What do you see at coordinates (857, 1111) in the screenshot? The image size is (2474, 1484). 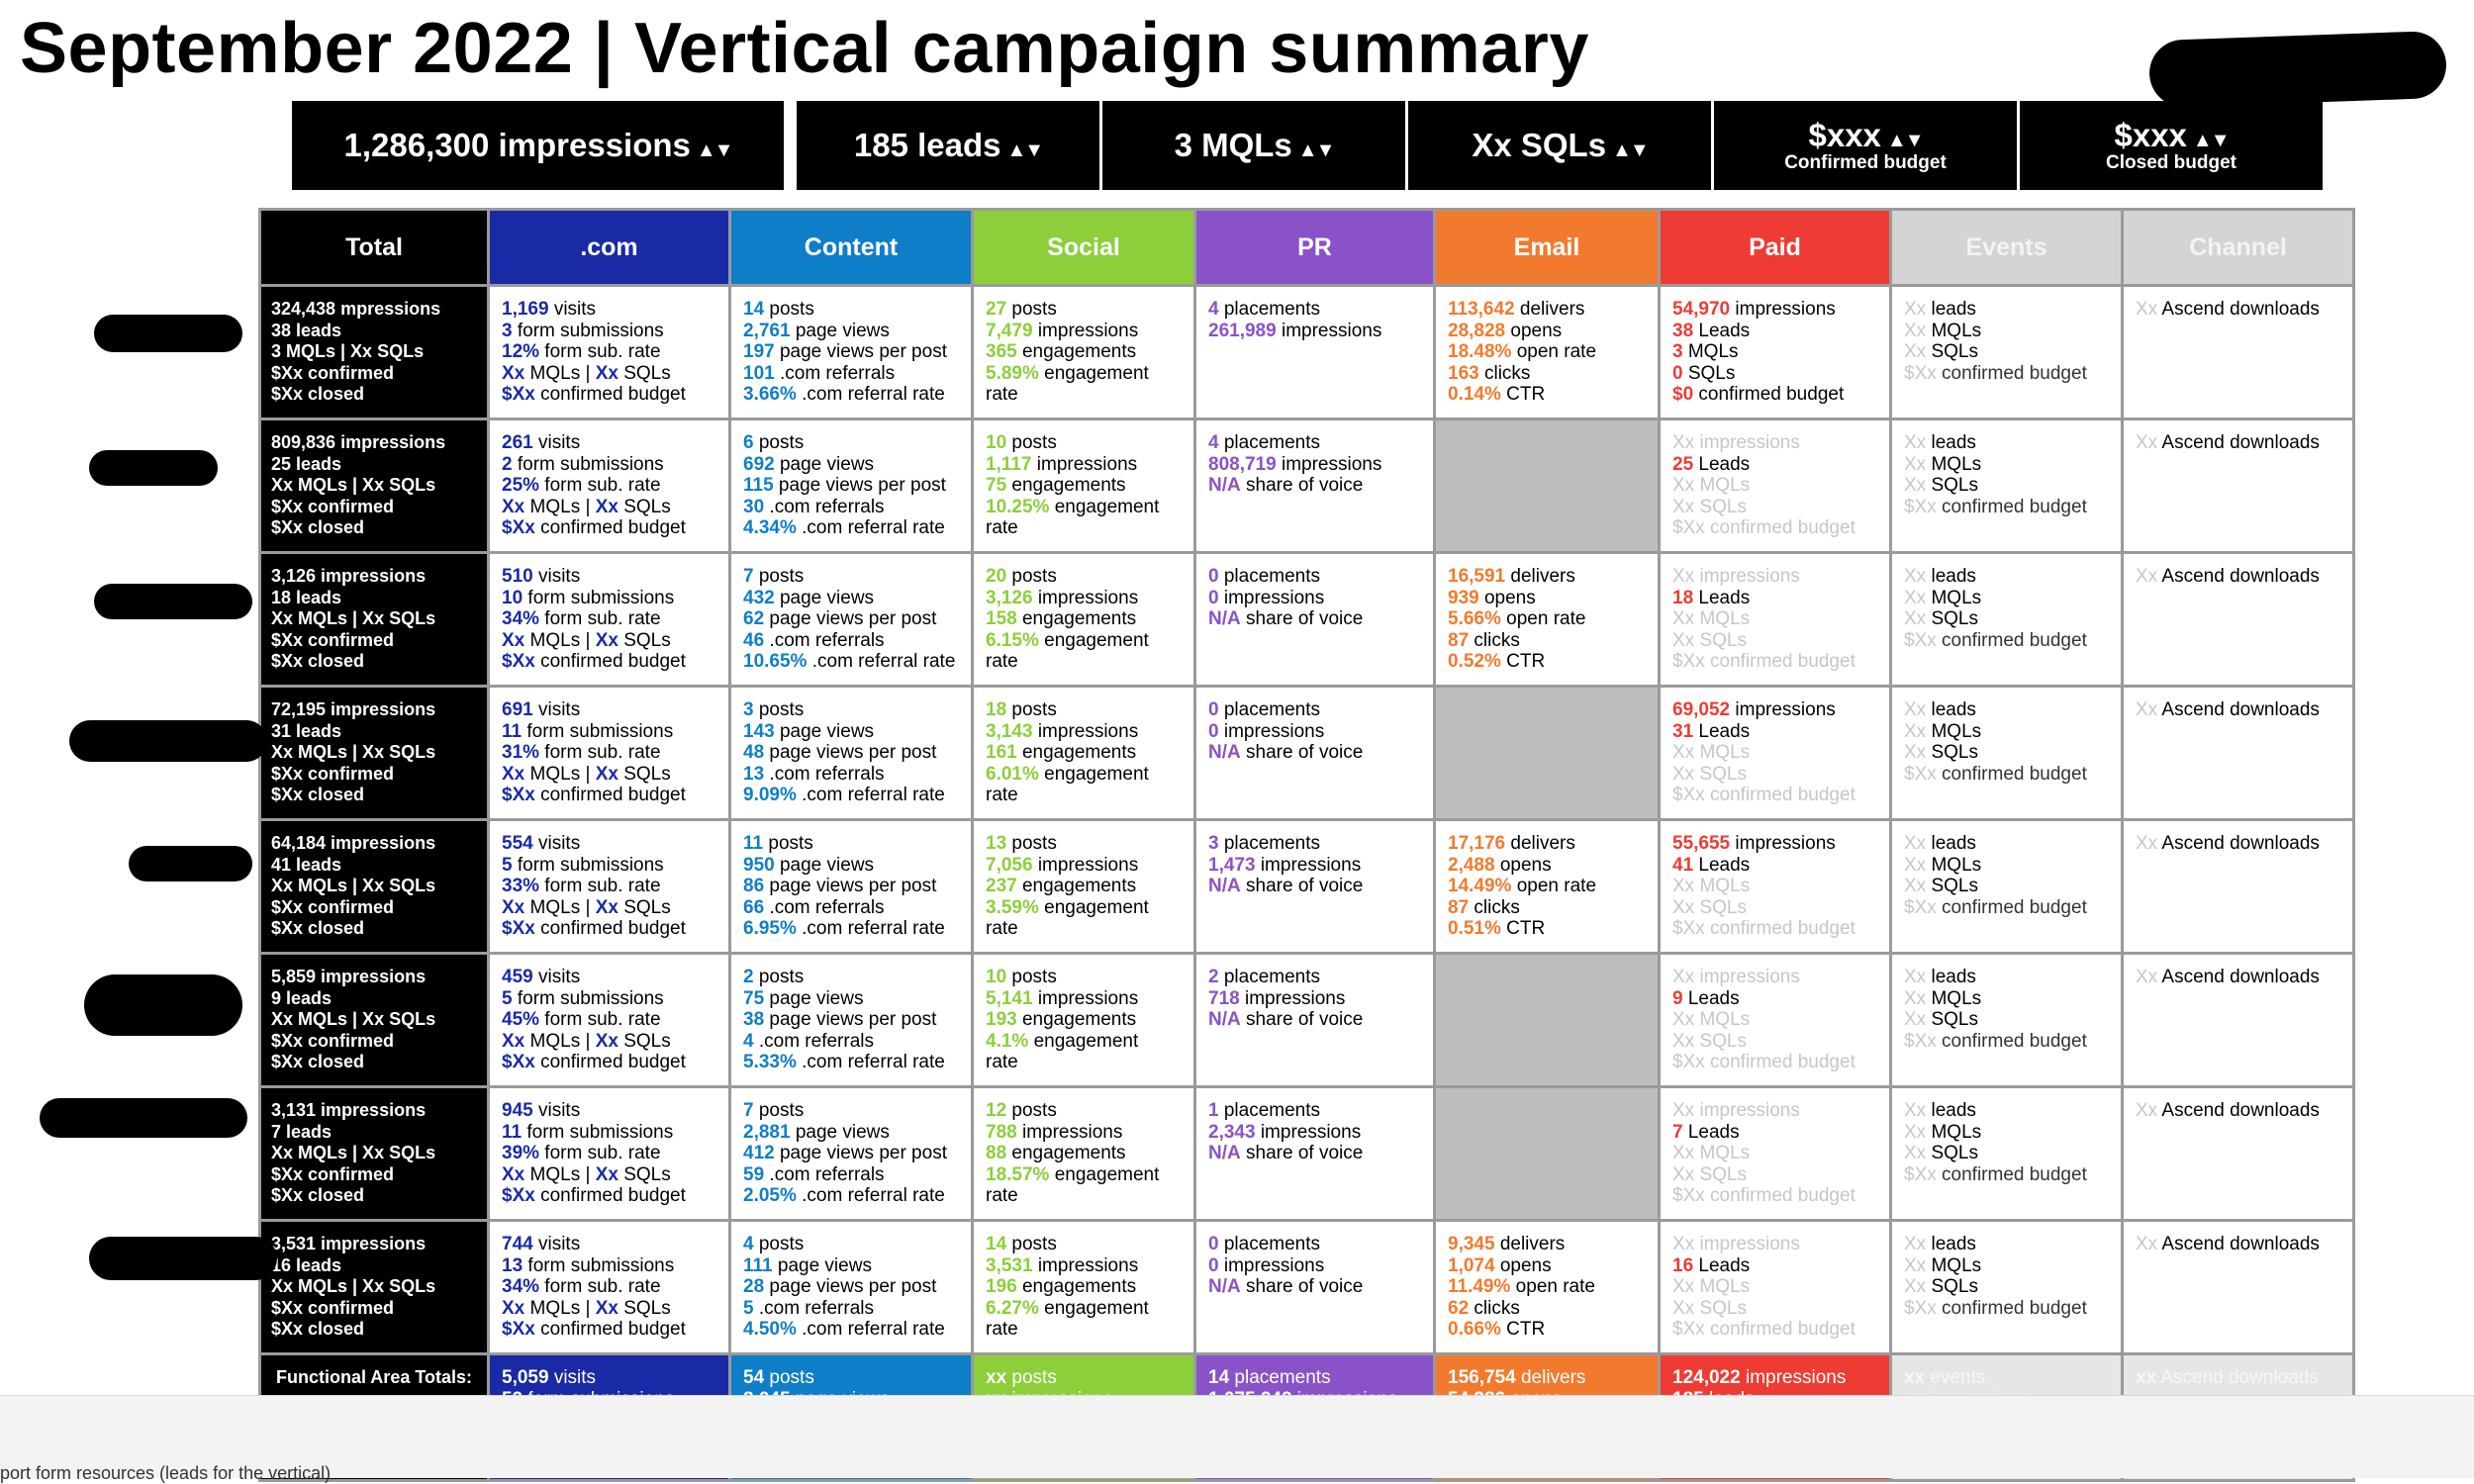 I see `metric-line: 7 posts` at bounding box center [857, 1111].